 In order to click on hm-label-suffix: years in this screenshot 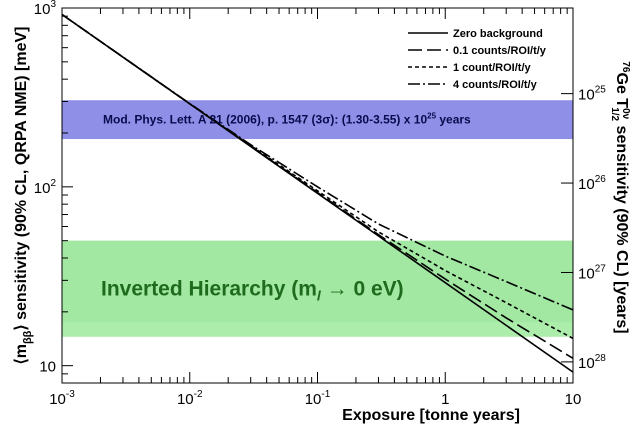, I will do `click(453, 119)`.